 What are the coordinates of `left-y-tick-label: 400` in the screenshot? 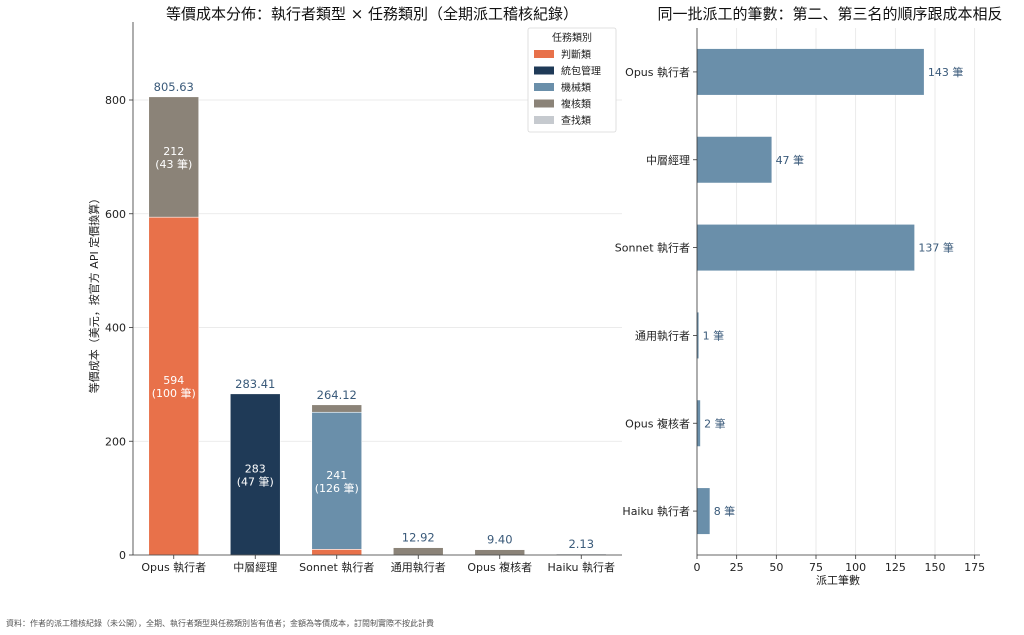 It's located at (115, 328).